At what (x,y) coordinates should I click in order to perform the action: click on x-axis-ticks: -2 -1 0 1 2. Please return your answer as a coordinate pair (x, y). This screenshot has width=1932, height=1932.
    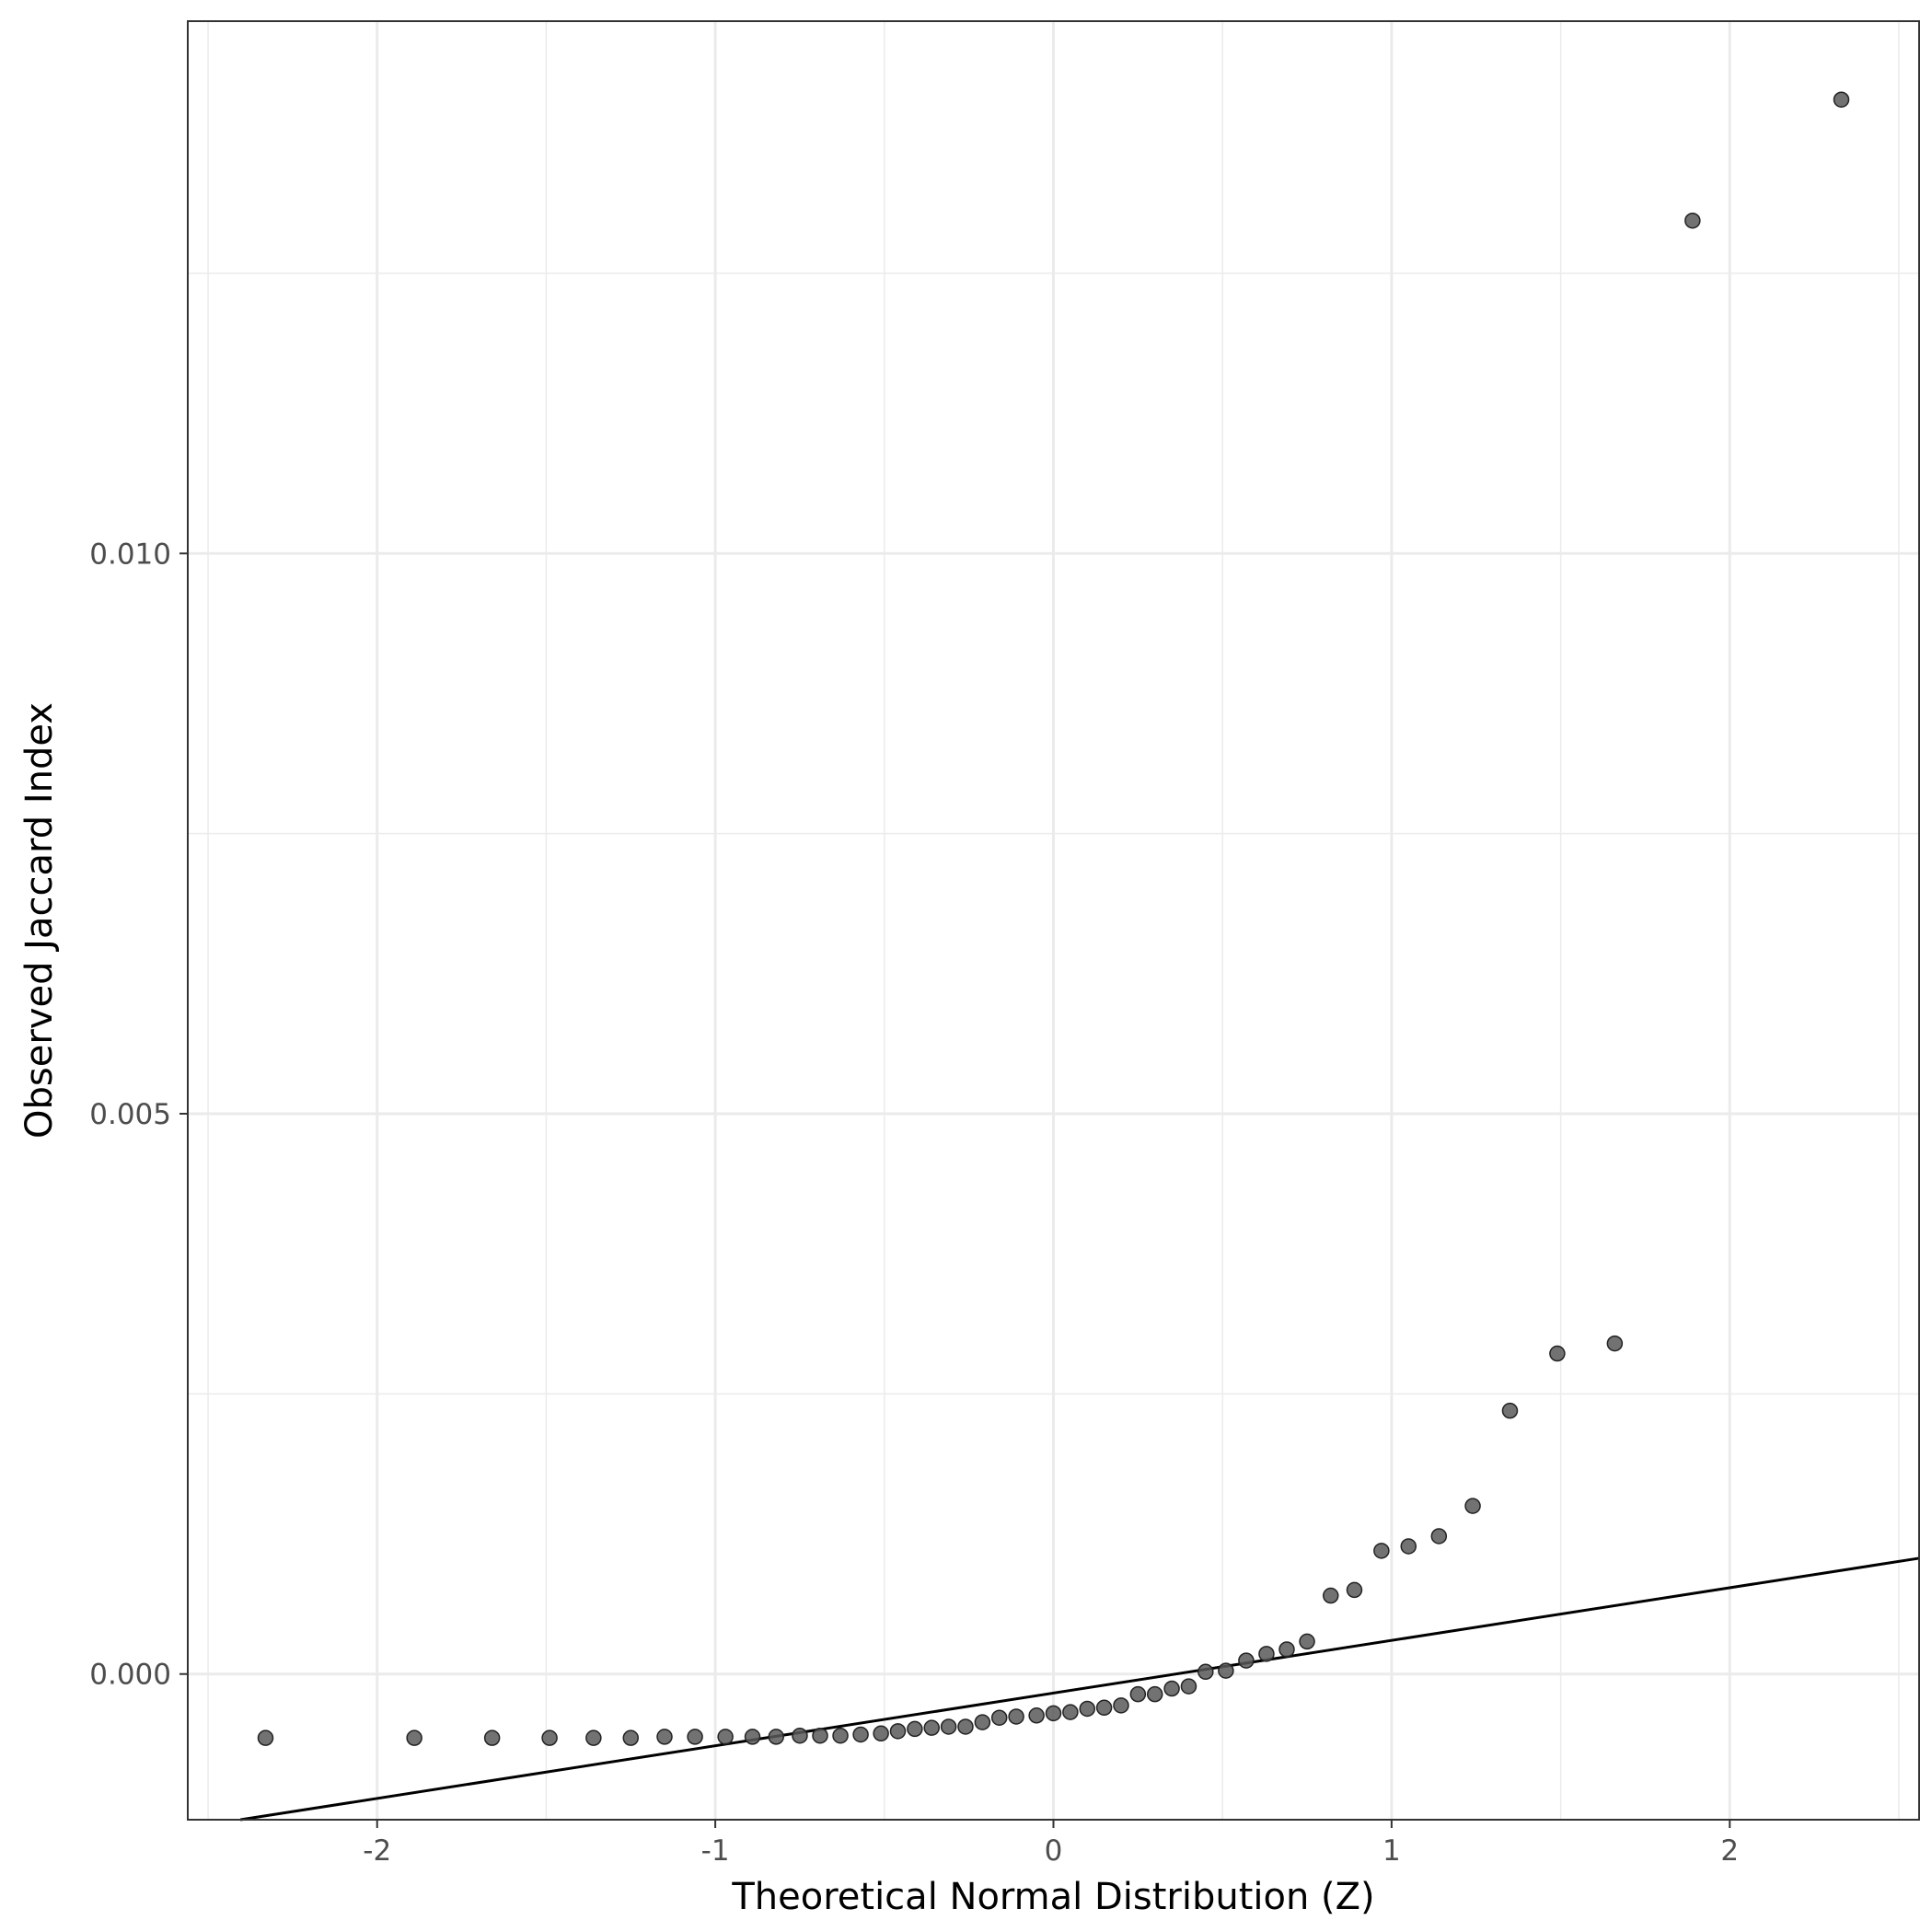
    Looking at the image, I should click on (1051, 1844).